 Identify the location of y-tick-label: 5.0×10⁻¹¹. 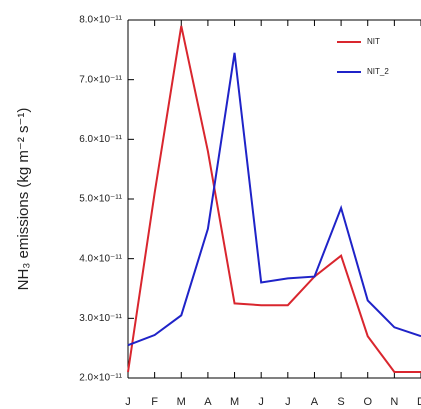
(100, 199).